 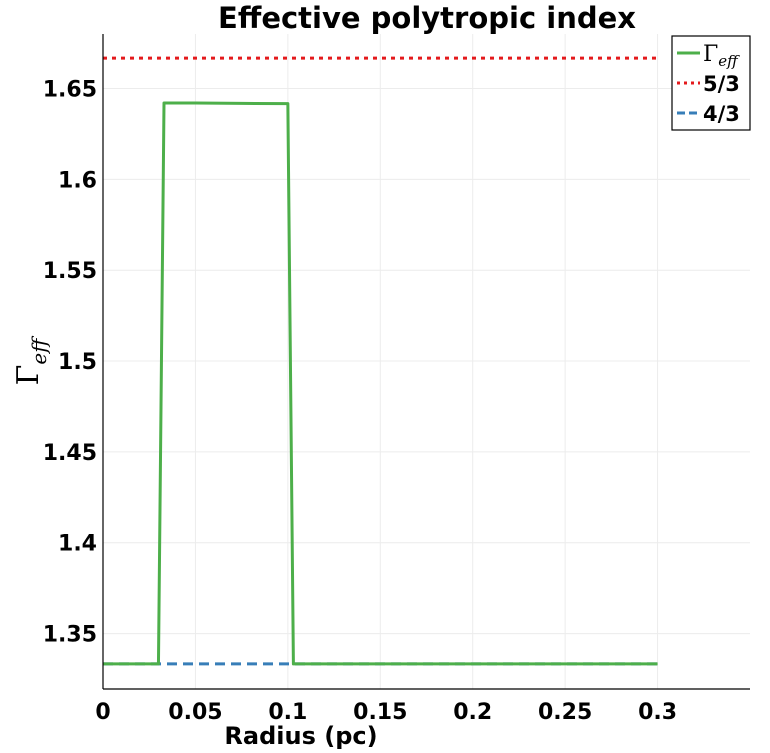 What do you see at coordinates (195, 712) in the screenshot?
I see `x-tick-label-1: 0.05` at bounding box center [195, 712].